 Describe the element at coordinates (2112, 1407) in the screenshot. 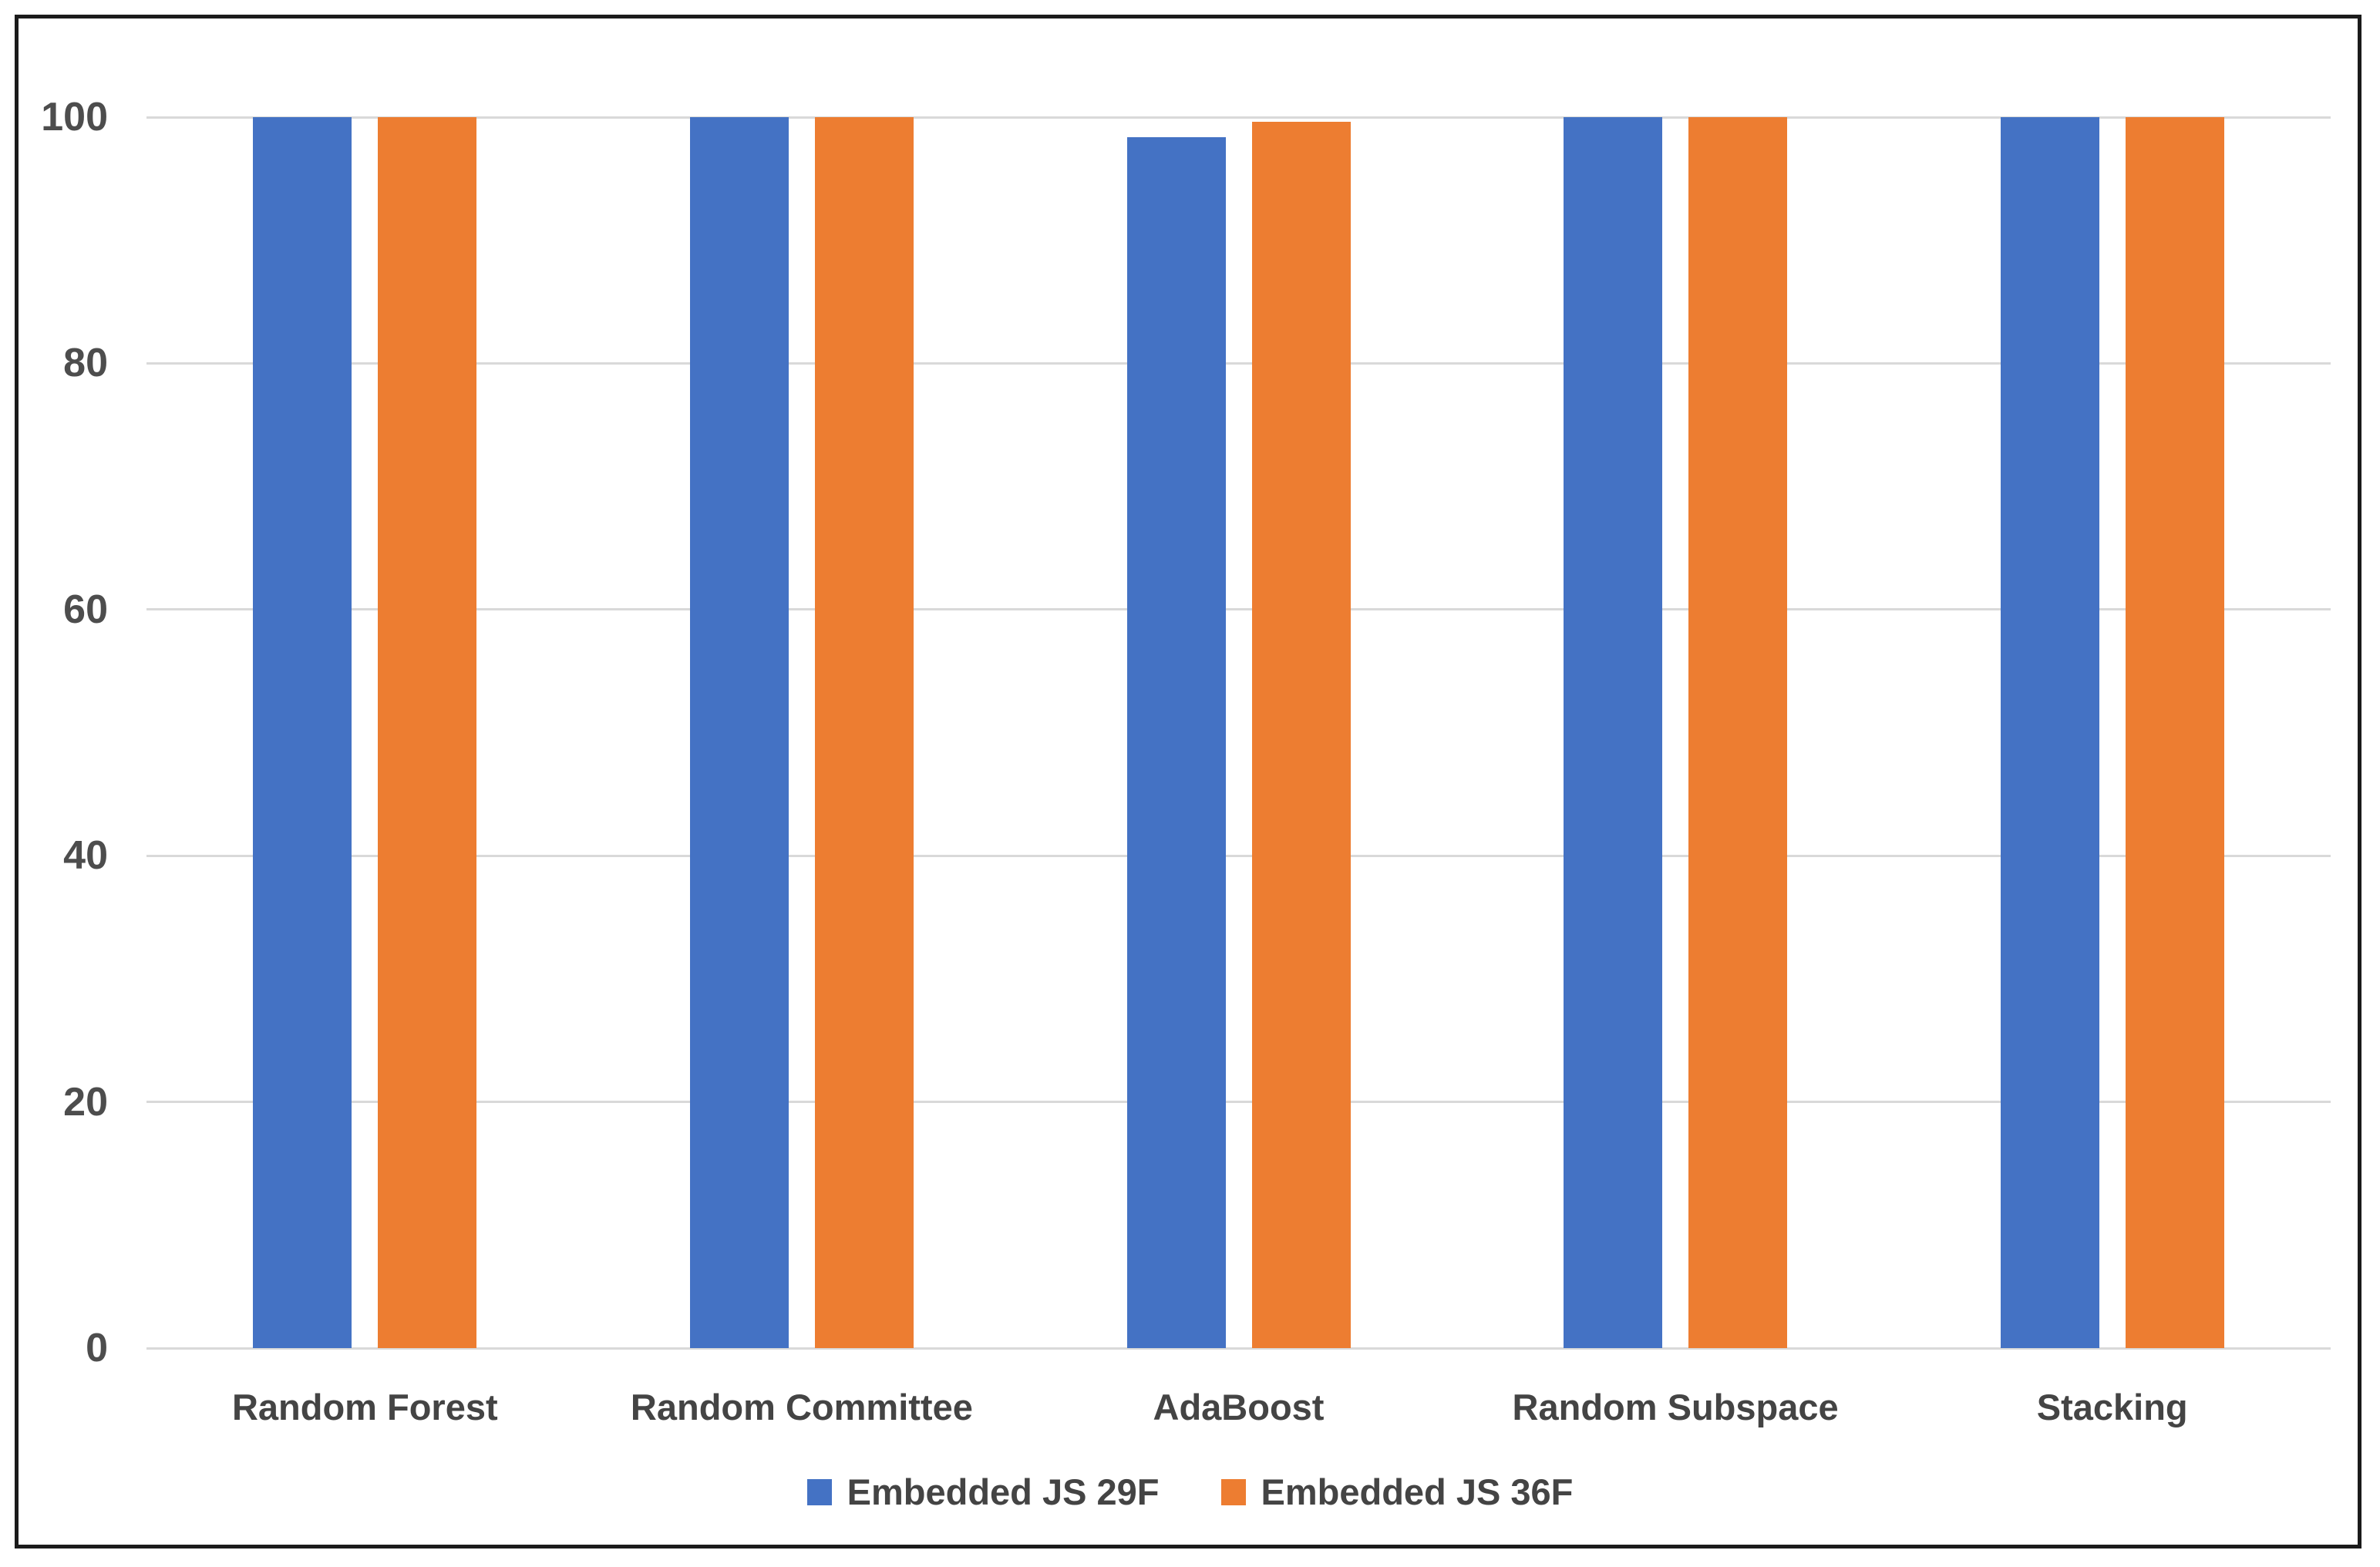

I see `x-axis-category-label: Stacking` at that location.